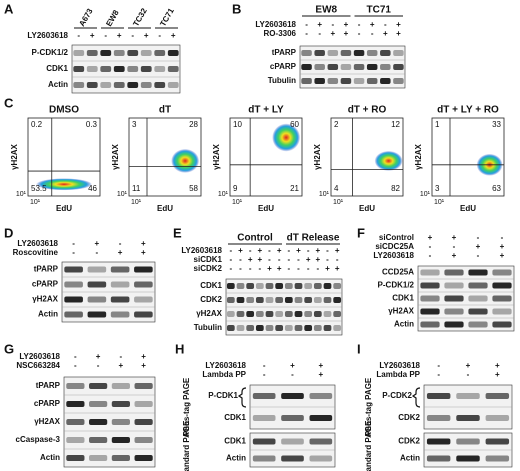 The height and width of the screenshot is (471, 520). What do you see at coordinates (496, 188) in the screenshot?
I see `quadrant-percent: 63` at bounding box center [496, 188].